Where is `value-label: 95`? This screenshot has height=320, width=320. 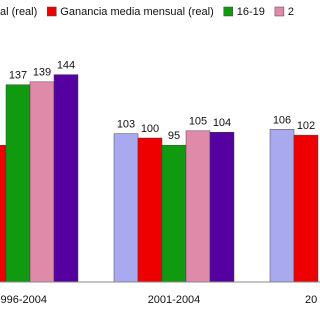 value-label: 95 is located at coordinates (174, 136).